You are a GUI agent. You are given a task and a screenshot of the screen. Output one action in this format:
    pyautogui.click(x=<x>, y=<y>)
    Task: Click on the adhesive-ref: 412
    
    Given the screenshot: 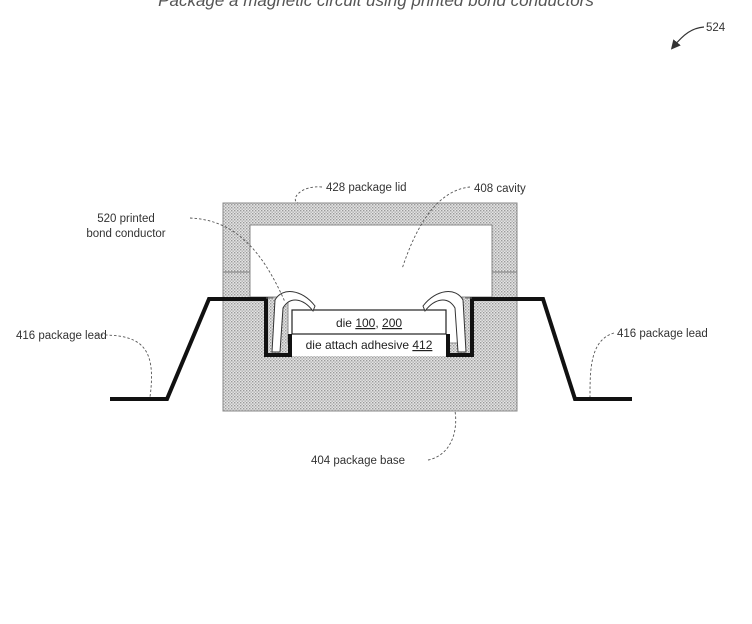 What is the action you would take?
    pyautogui.click(x=422, y=345)
    